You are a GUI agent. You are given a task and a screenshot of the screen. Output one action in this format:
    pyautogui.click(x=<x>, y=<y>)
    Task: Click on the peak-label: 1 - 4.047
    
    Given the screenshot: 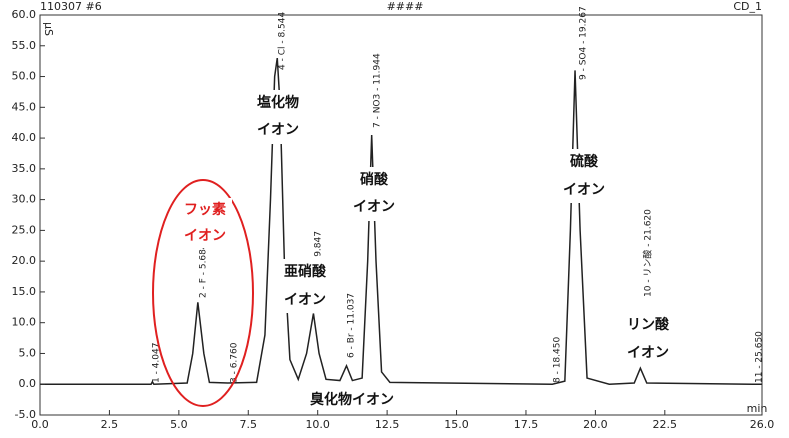 What is the action you would take?
    pyautogui.click(x=157, y=363)
    